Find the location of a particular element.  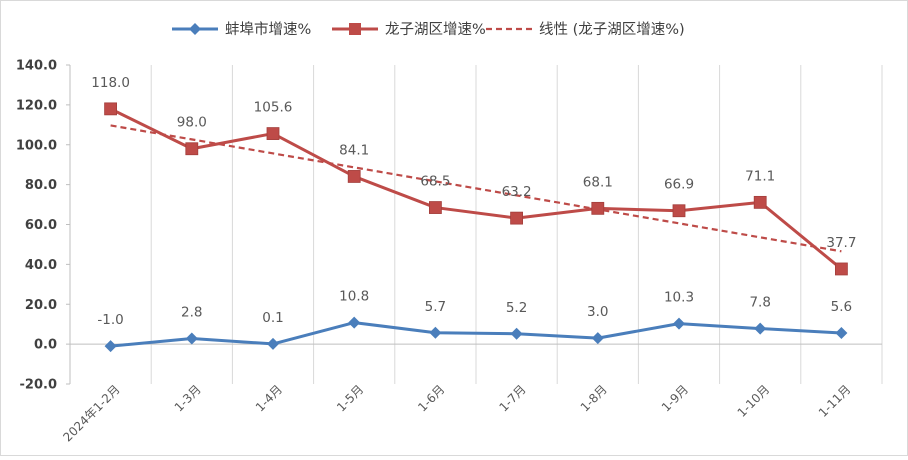

x-tick-label: 1-5月 is located at coordinates (350, 398).